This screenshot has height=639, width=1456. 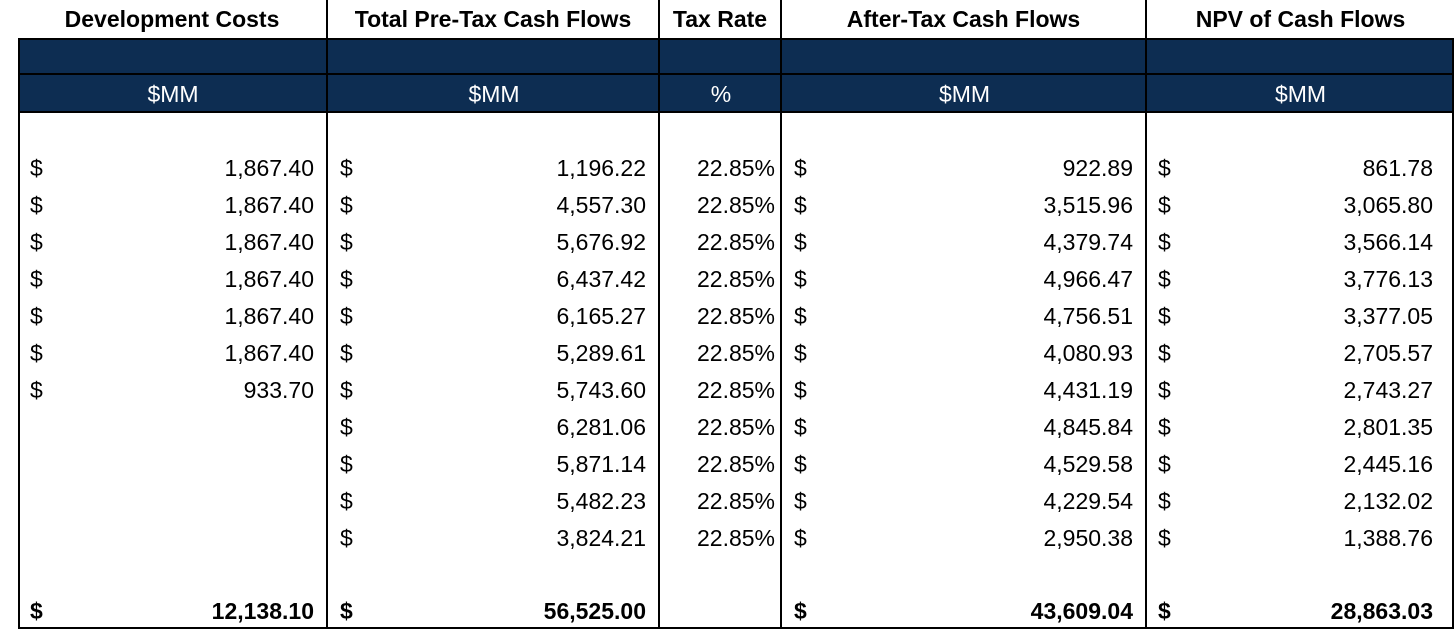 What do you see at coordinates (601, 242) in the screenshot?
I see `pretax-cash-flow: 5,676.92` at bounding box center [601, 242].